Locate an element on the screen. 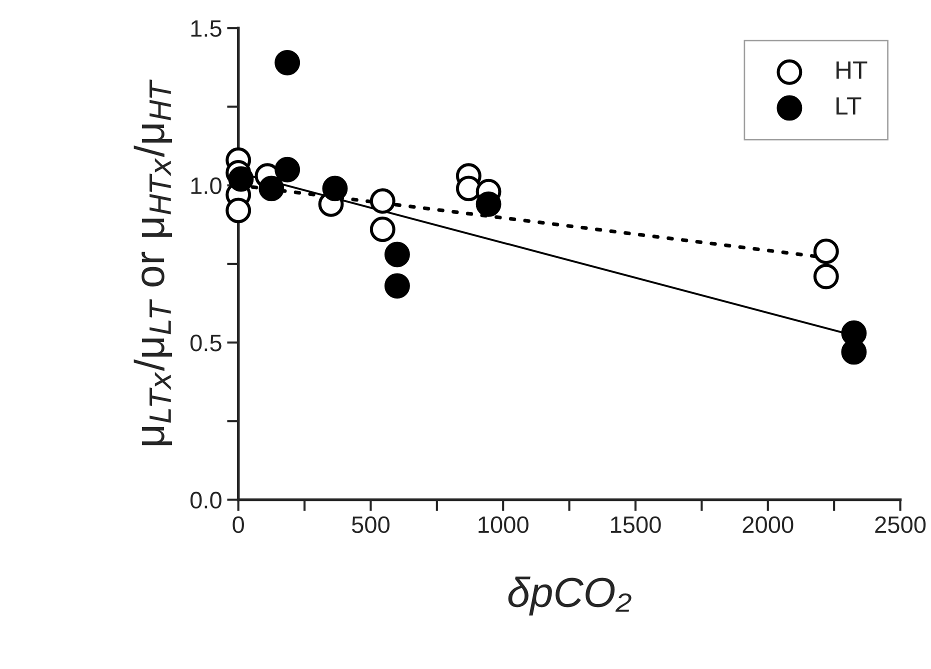  legend-label: HT is located at coordinates (852, 70).